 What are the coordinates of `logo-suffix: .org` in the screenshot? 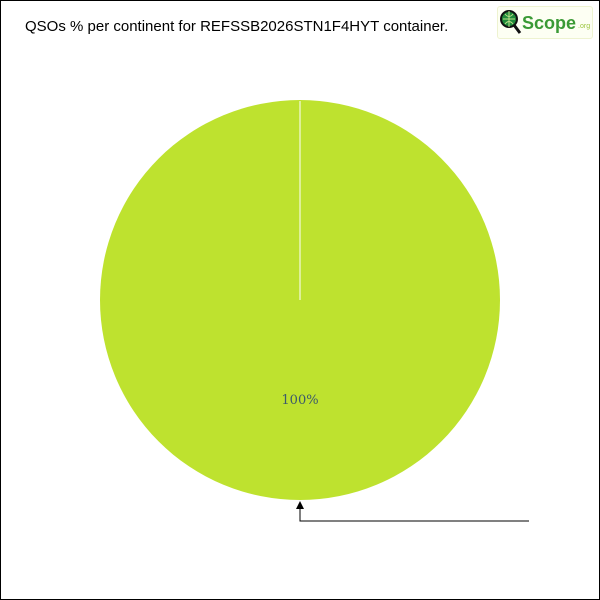 It's located at (584, 26).